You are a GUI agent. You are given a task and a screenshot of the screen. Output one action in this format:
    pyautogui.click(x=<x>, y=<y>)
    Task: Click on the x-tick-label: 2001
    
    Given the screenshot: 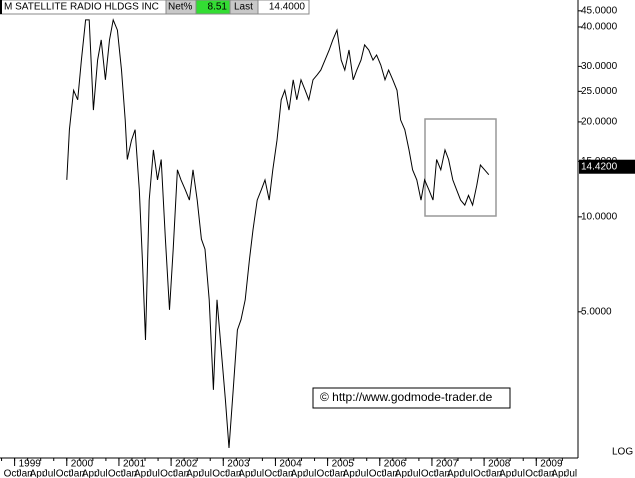 What is the action you would take?
    pyautogui.click(x=134, y=464)
    